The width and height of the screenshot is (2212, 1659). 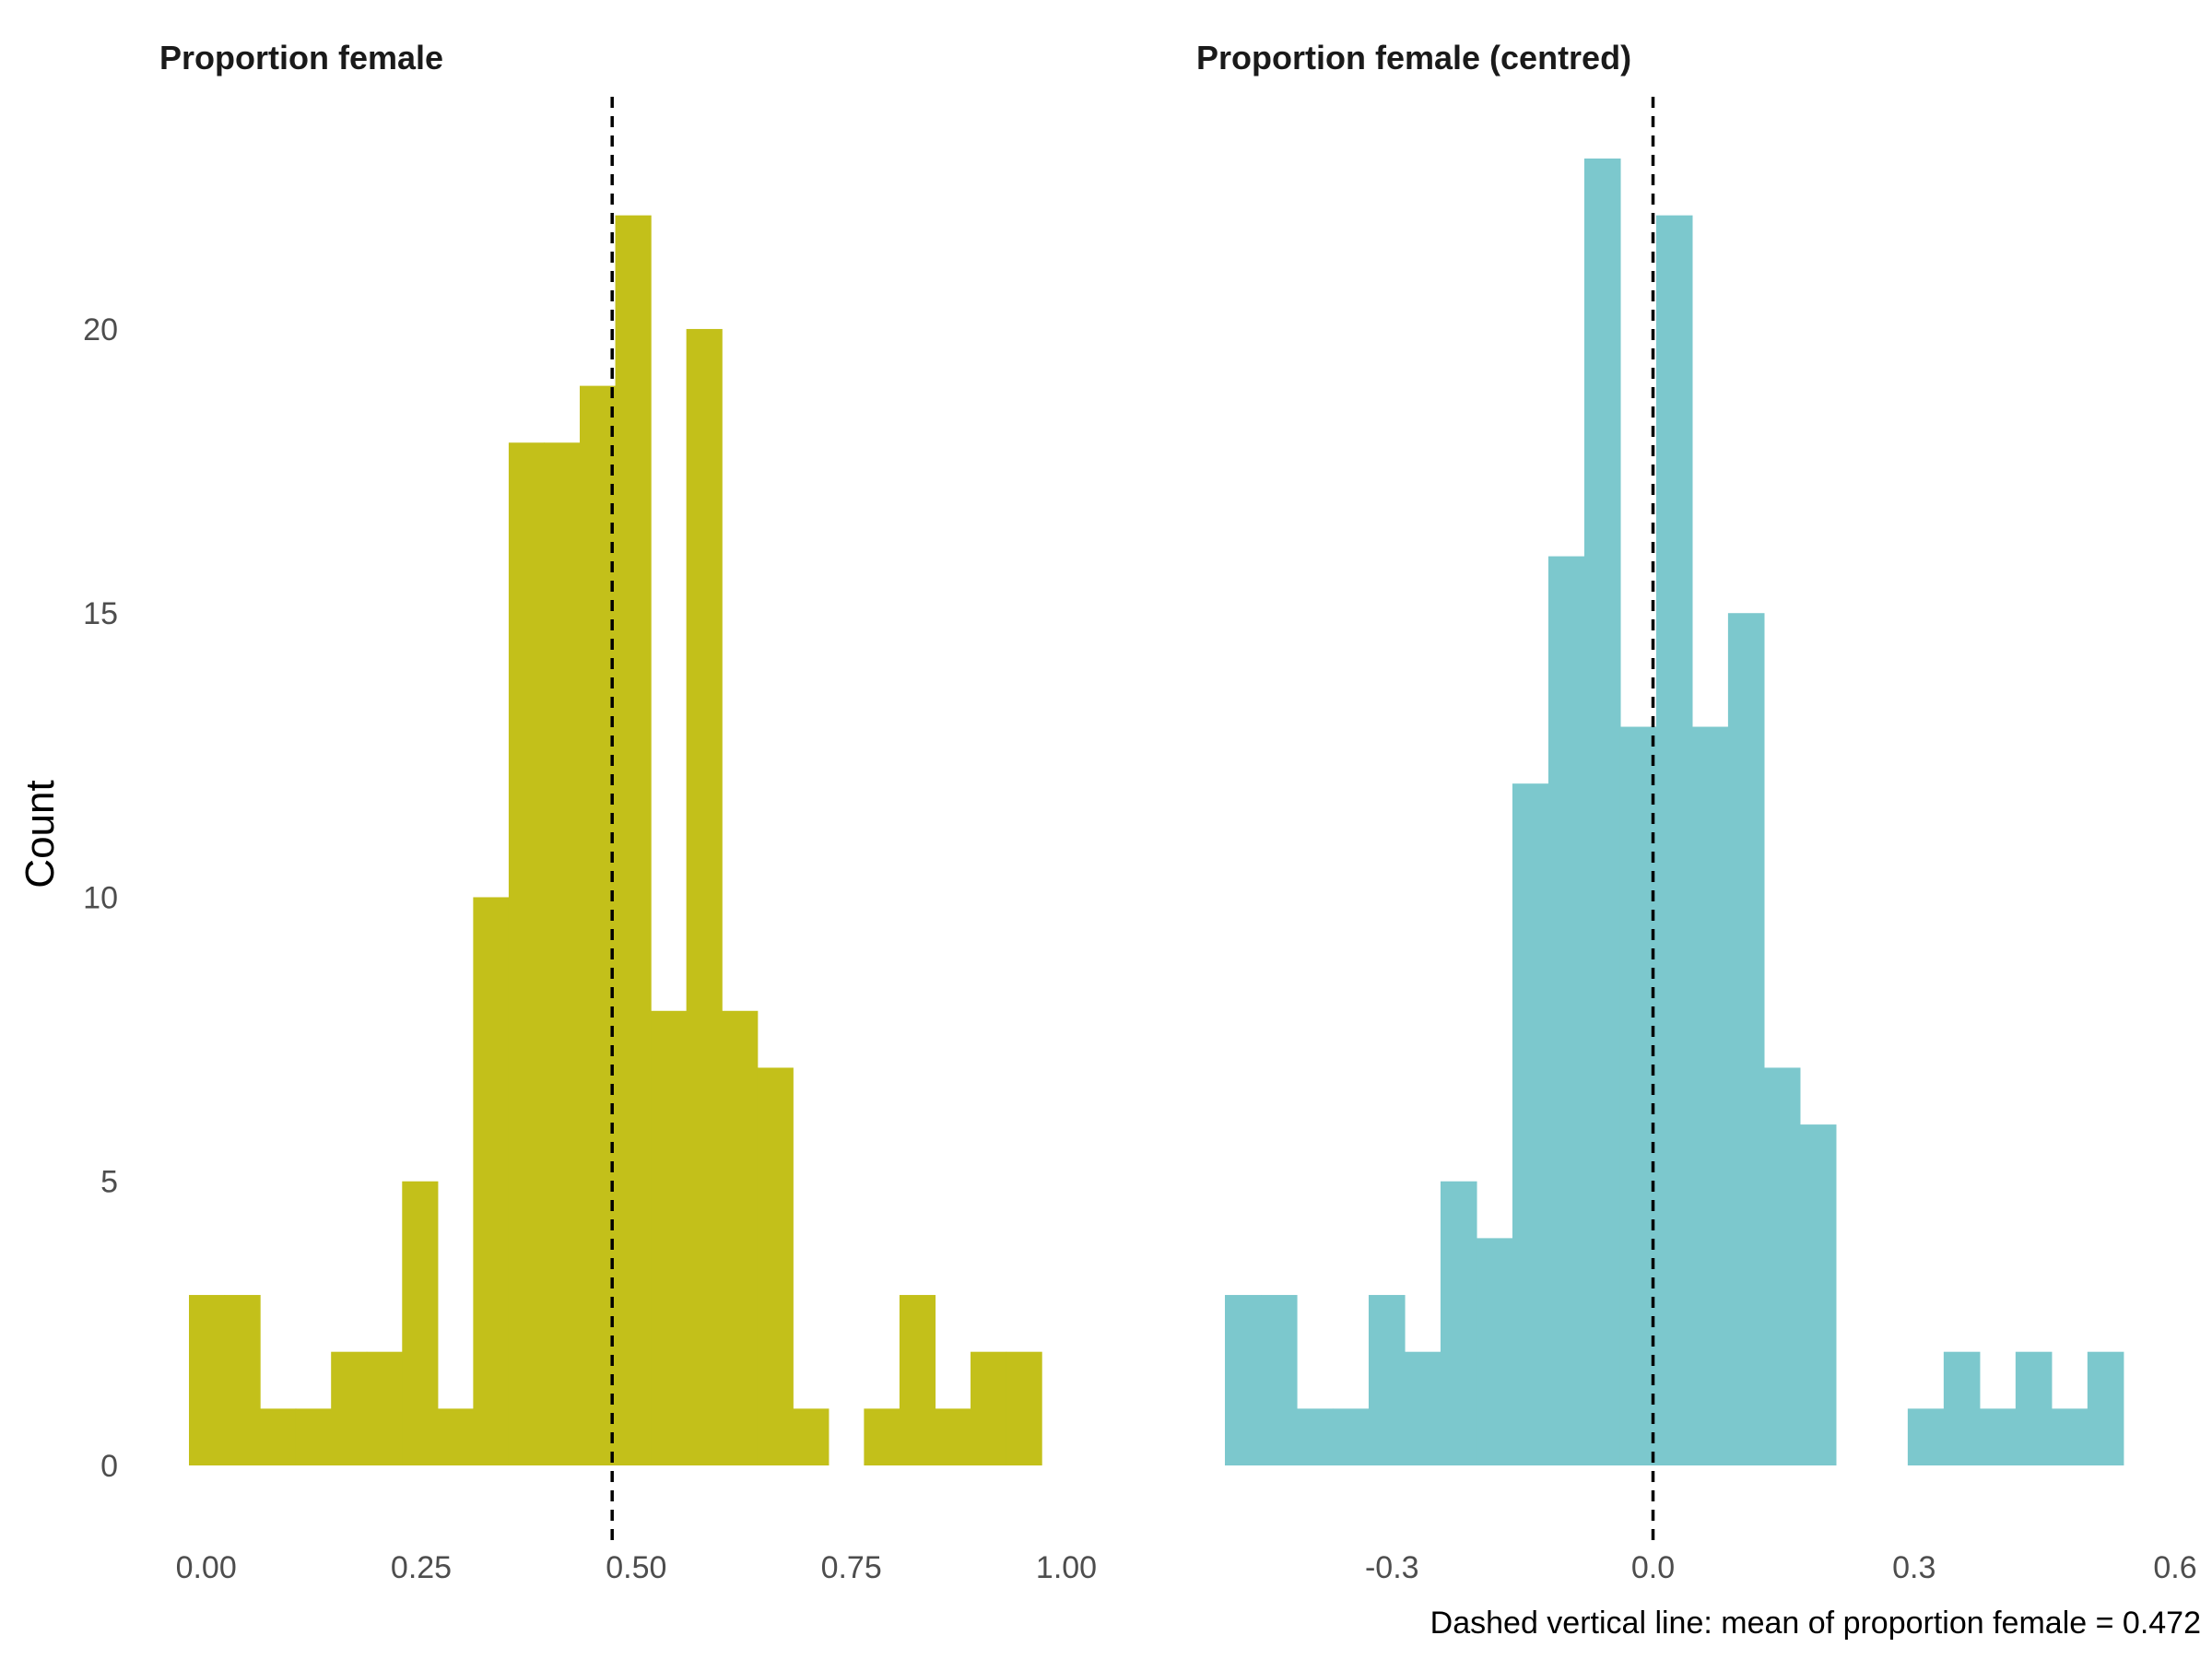 I want to click on x-tick-label: 0.50, so click(x=636, y=1567).